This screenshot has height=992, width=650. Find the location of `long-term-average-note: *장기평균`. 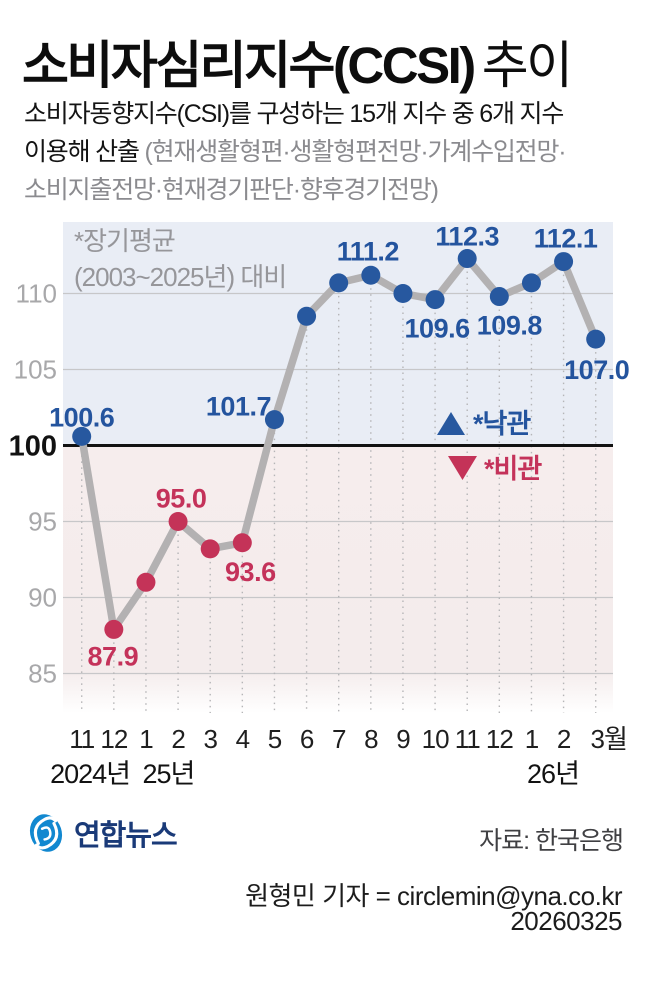

long-term-average-note: *장기평균 is located at coordinates (124, 241).